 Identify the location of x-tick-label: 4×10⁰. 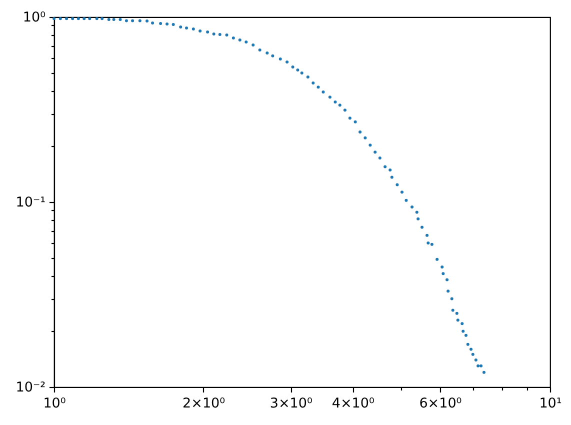
(353, 404).